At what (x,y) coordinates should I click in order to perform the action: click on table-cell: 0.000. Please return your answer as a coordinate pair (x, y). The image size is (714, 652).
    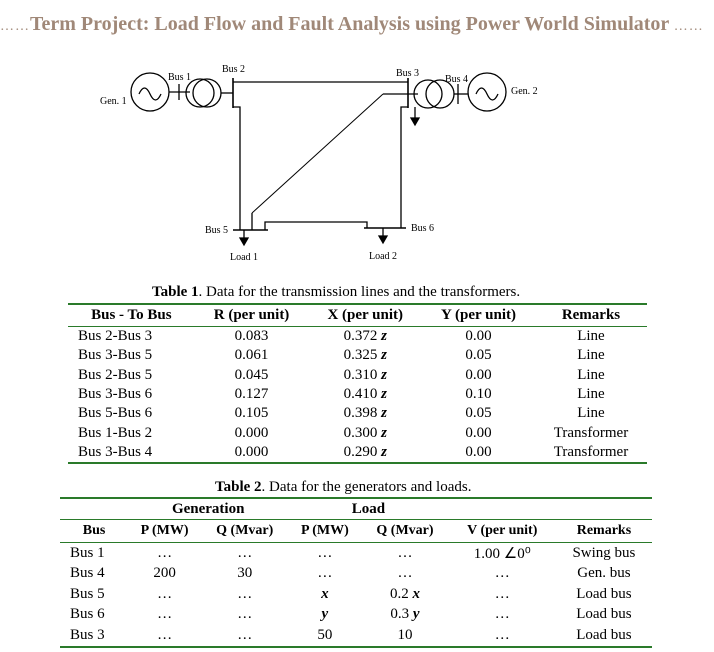
    Looking at the image, I should click on (251, 451).